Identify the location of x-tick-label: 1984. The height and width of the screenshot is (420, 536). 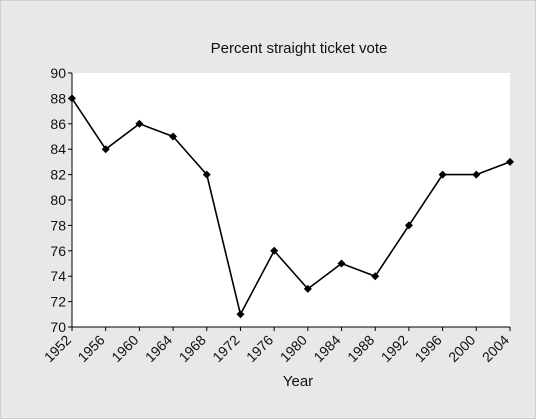
(326, 348).